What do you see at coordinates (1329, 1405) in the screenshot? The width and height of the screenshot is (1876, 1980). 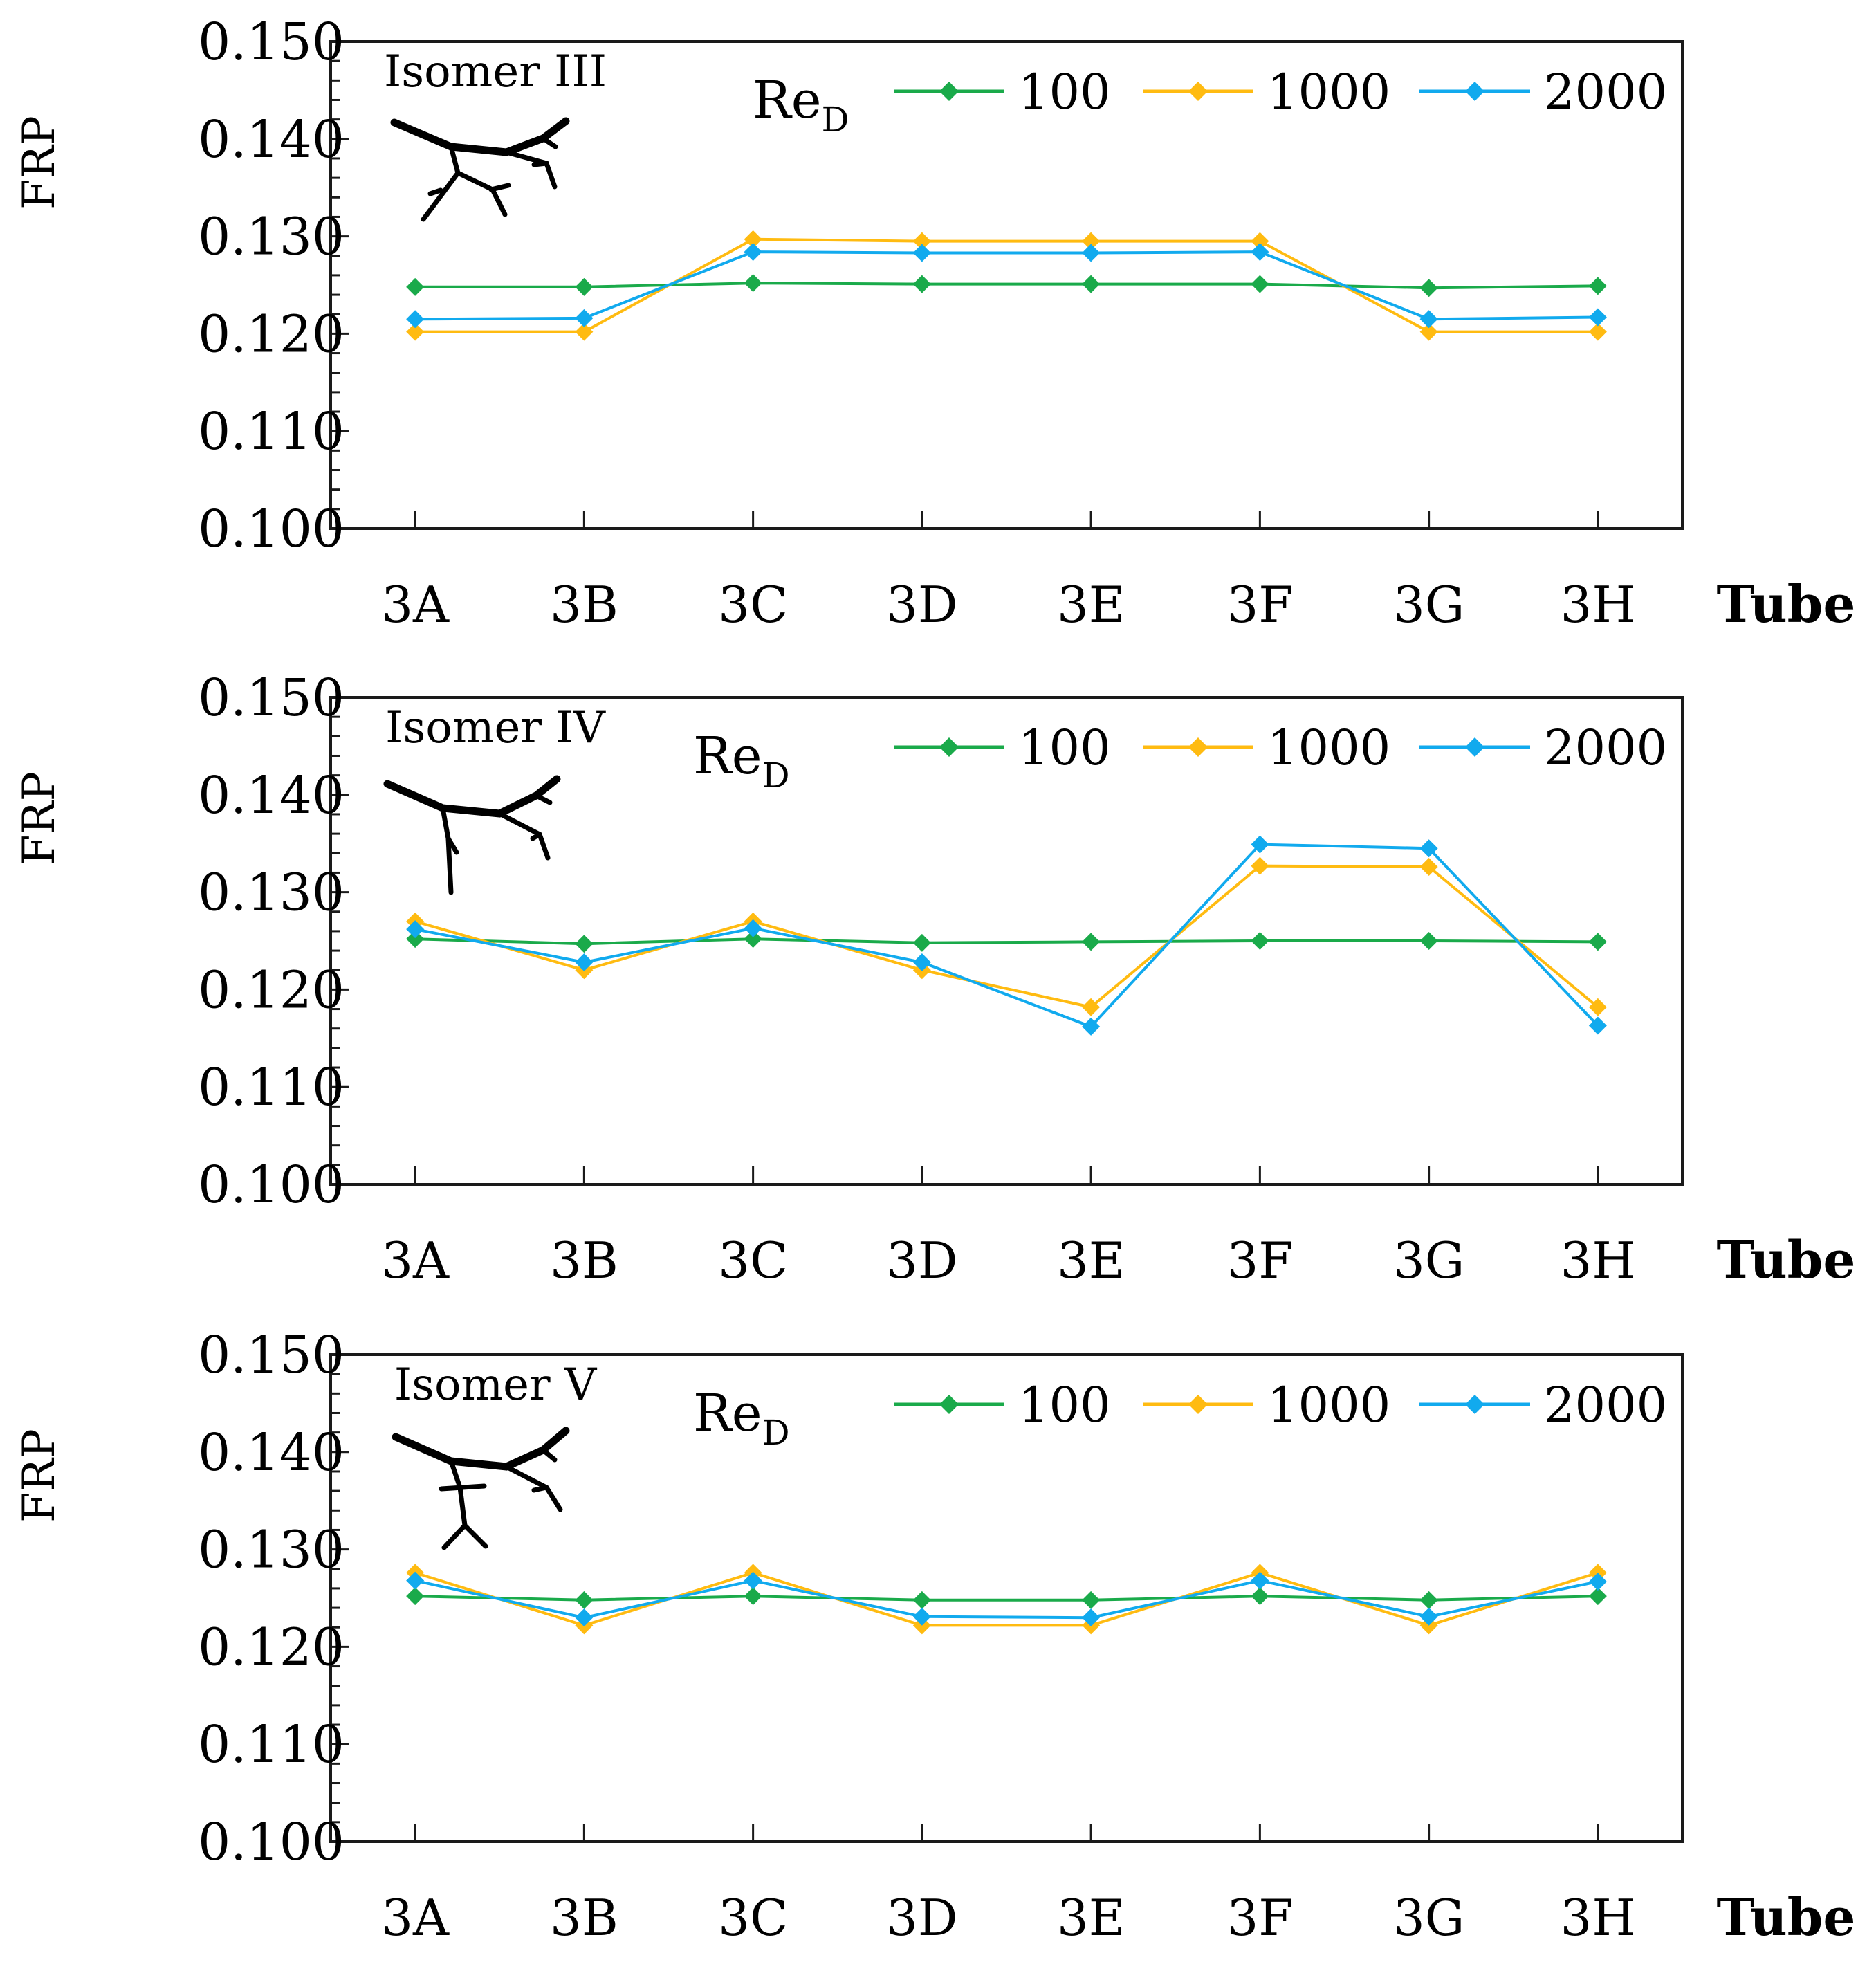 I see `legend-label: 1000` at bounding box center [1329, 1405].